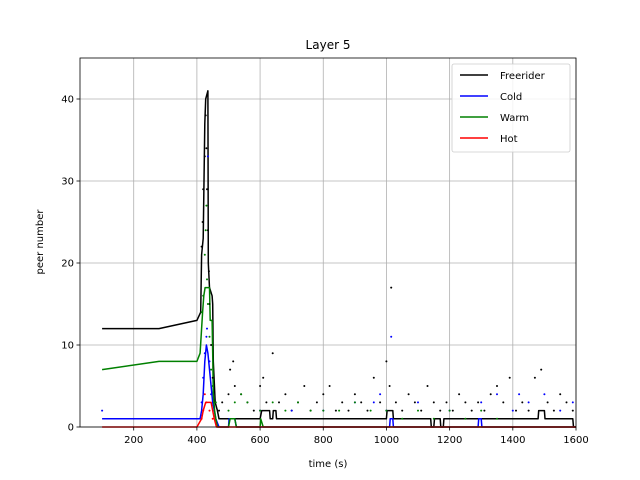 Image resolution: width=640 pixels, height=480 pixels. I want to click on x-tick-label: 600, so click(260, 440).